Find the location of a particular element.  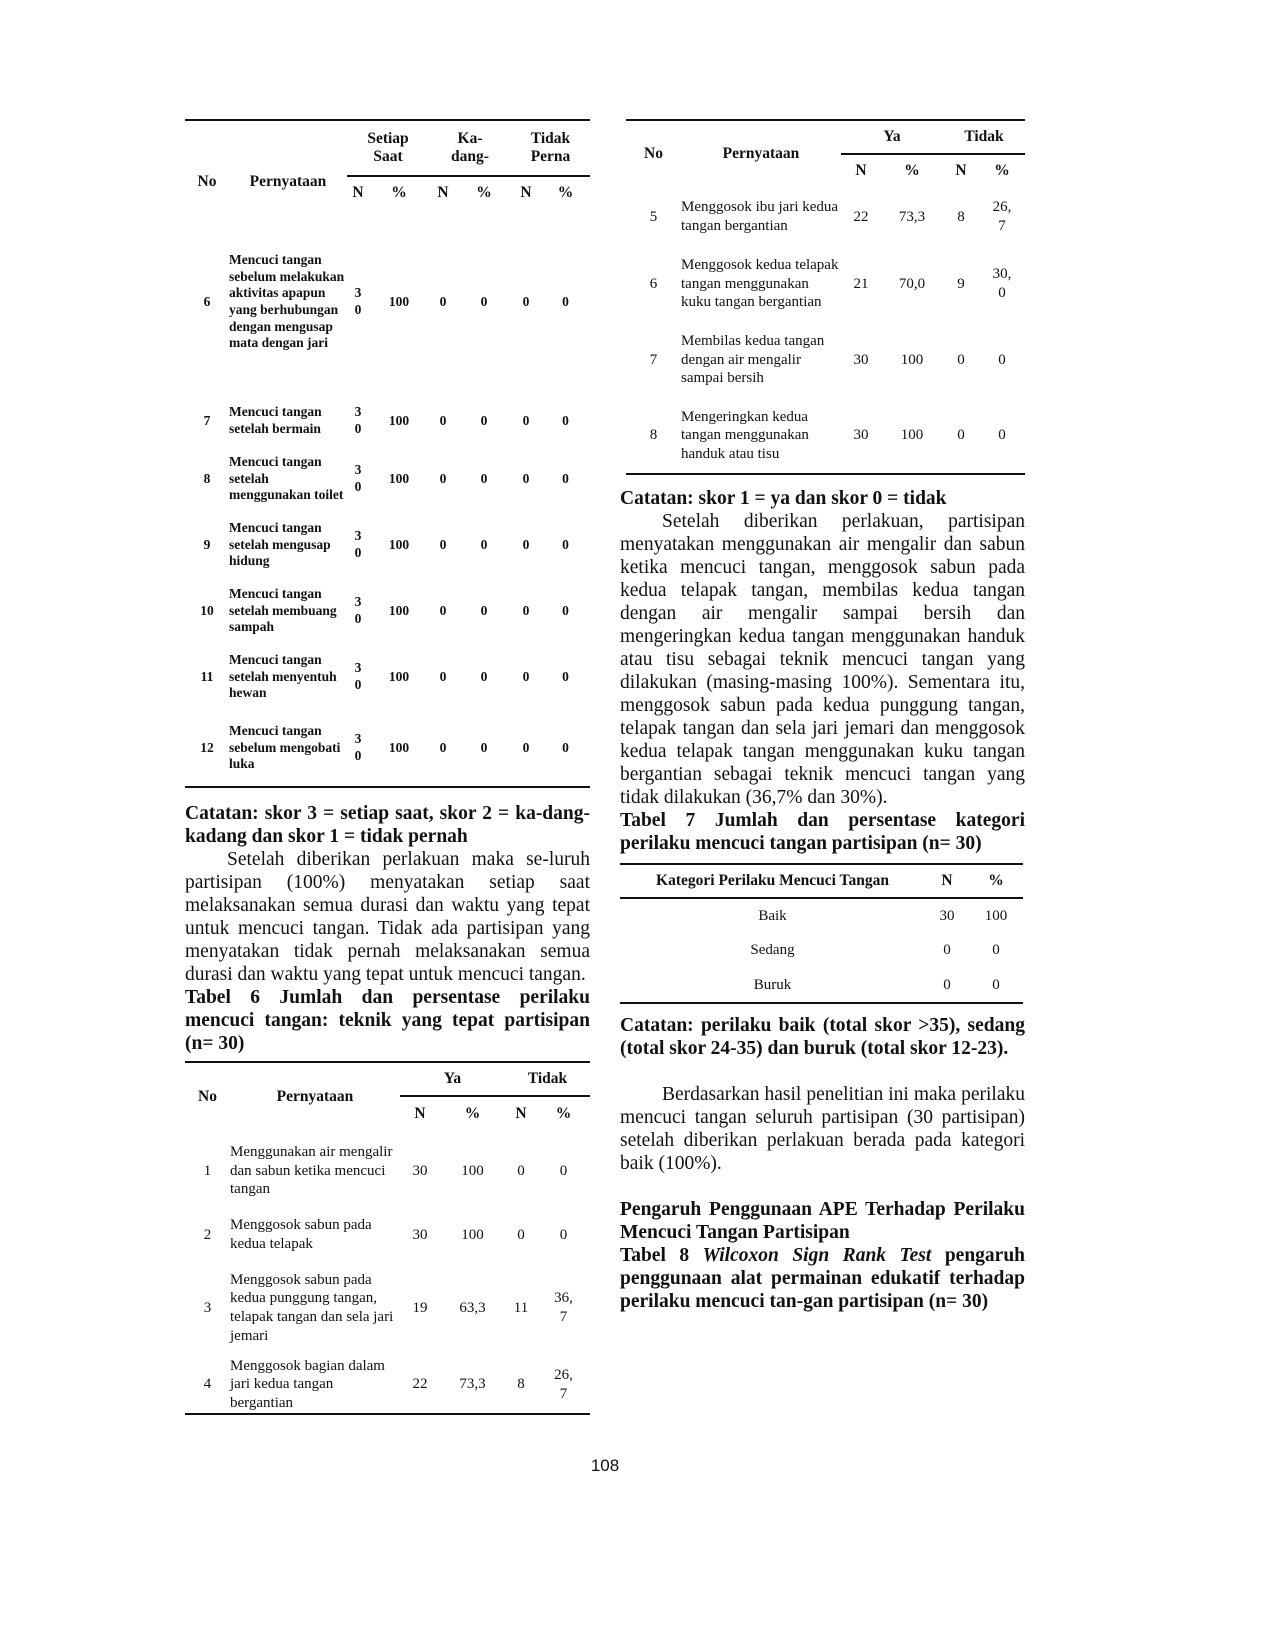

row-value: 63,3 is located at coordinates (472, 1307).